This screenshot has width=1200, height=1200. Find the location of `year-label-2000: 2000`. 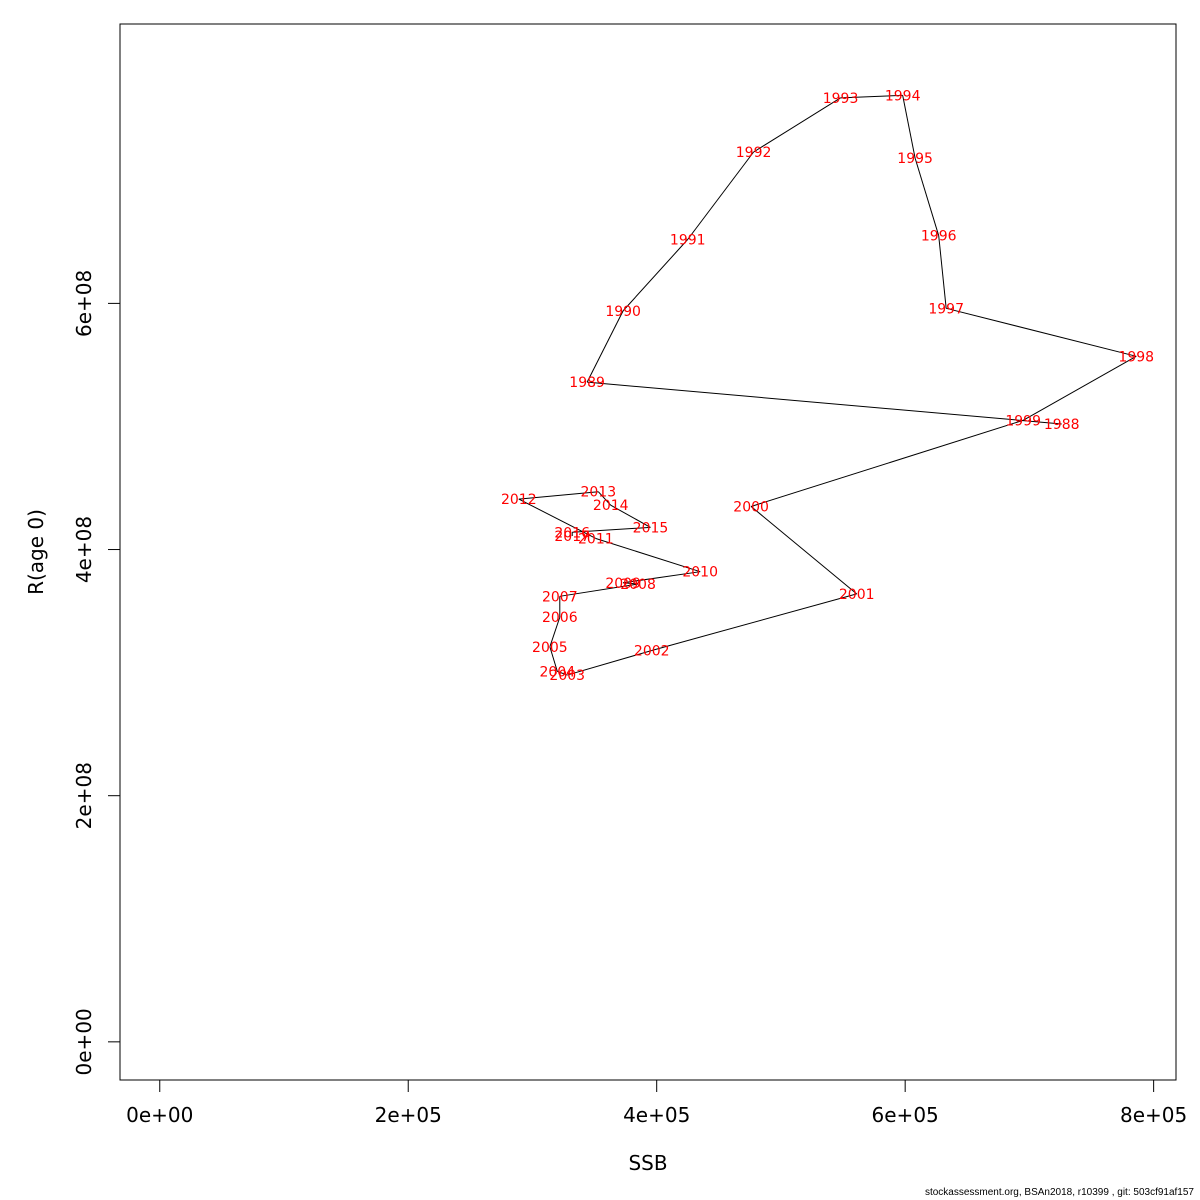

year-label-2000: 2000 is located at coordinates (751, 507).